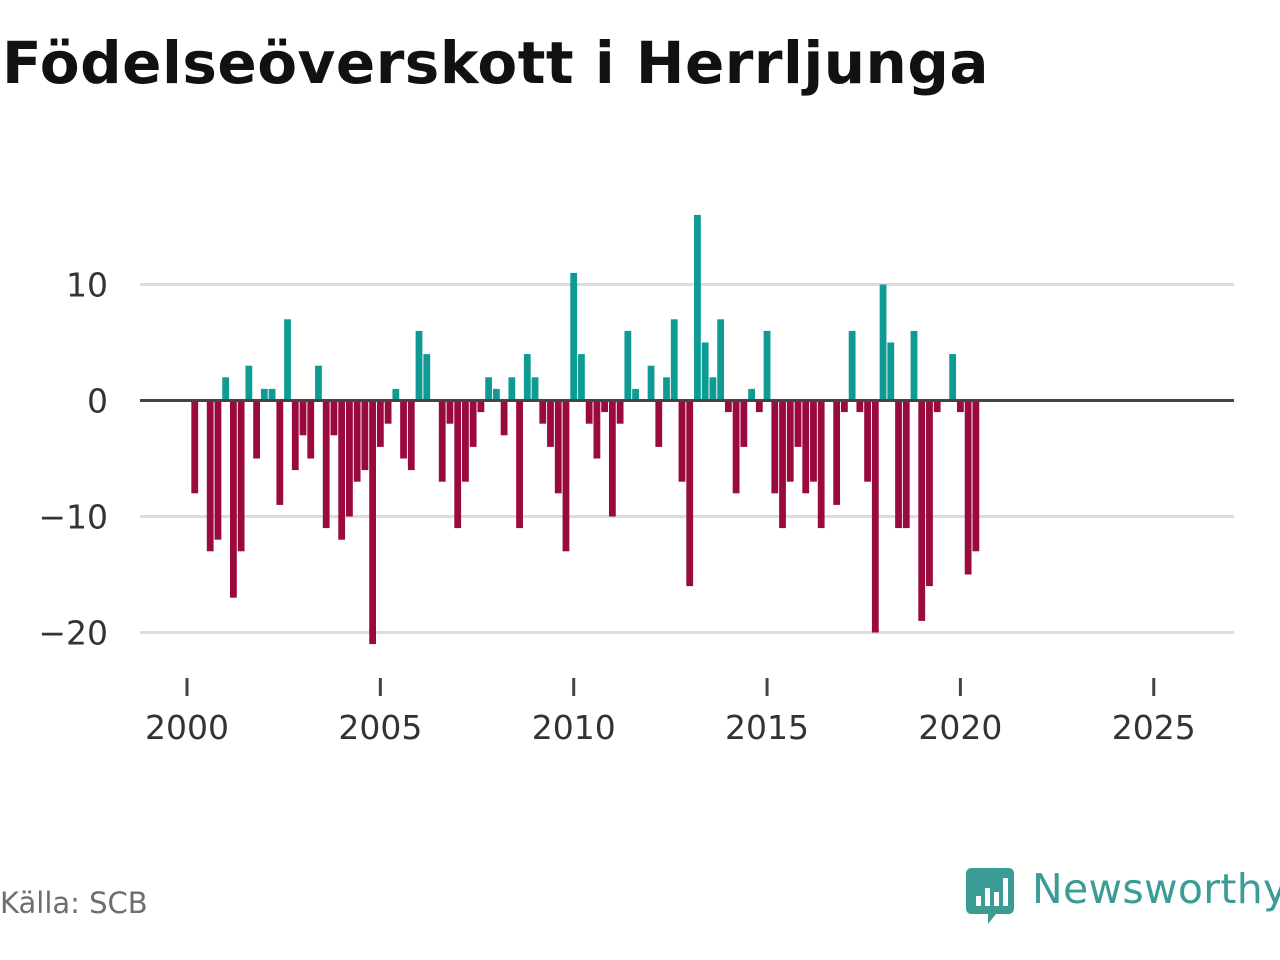  What do you see at coordinates (380, 727) in the screenshot?
I see `x-tick-label: 2005` at bounding box center [380, 727].